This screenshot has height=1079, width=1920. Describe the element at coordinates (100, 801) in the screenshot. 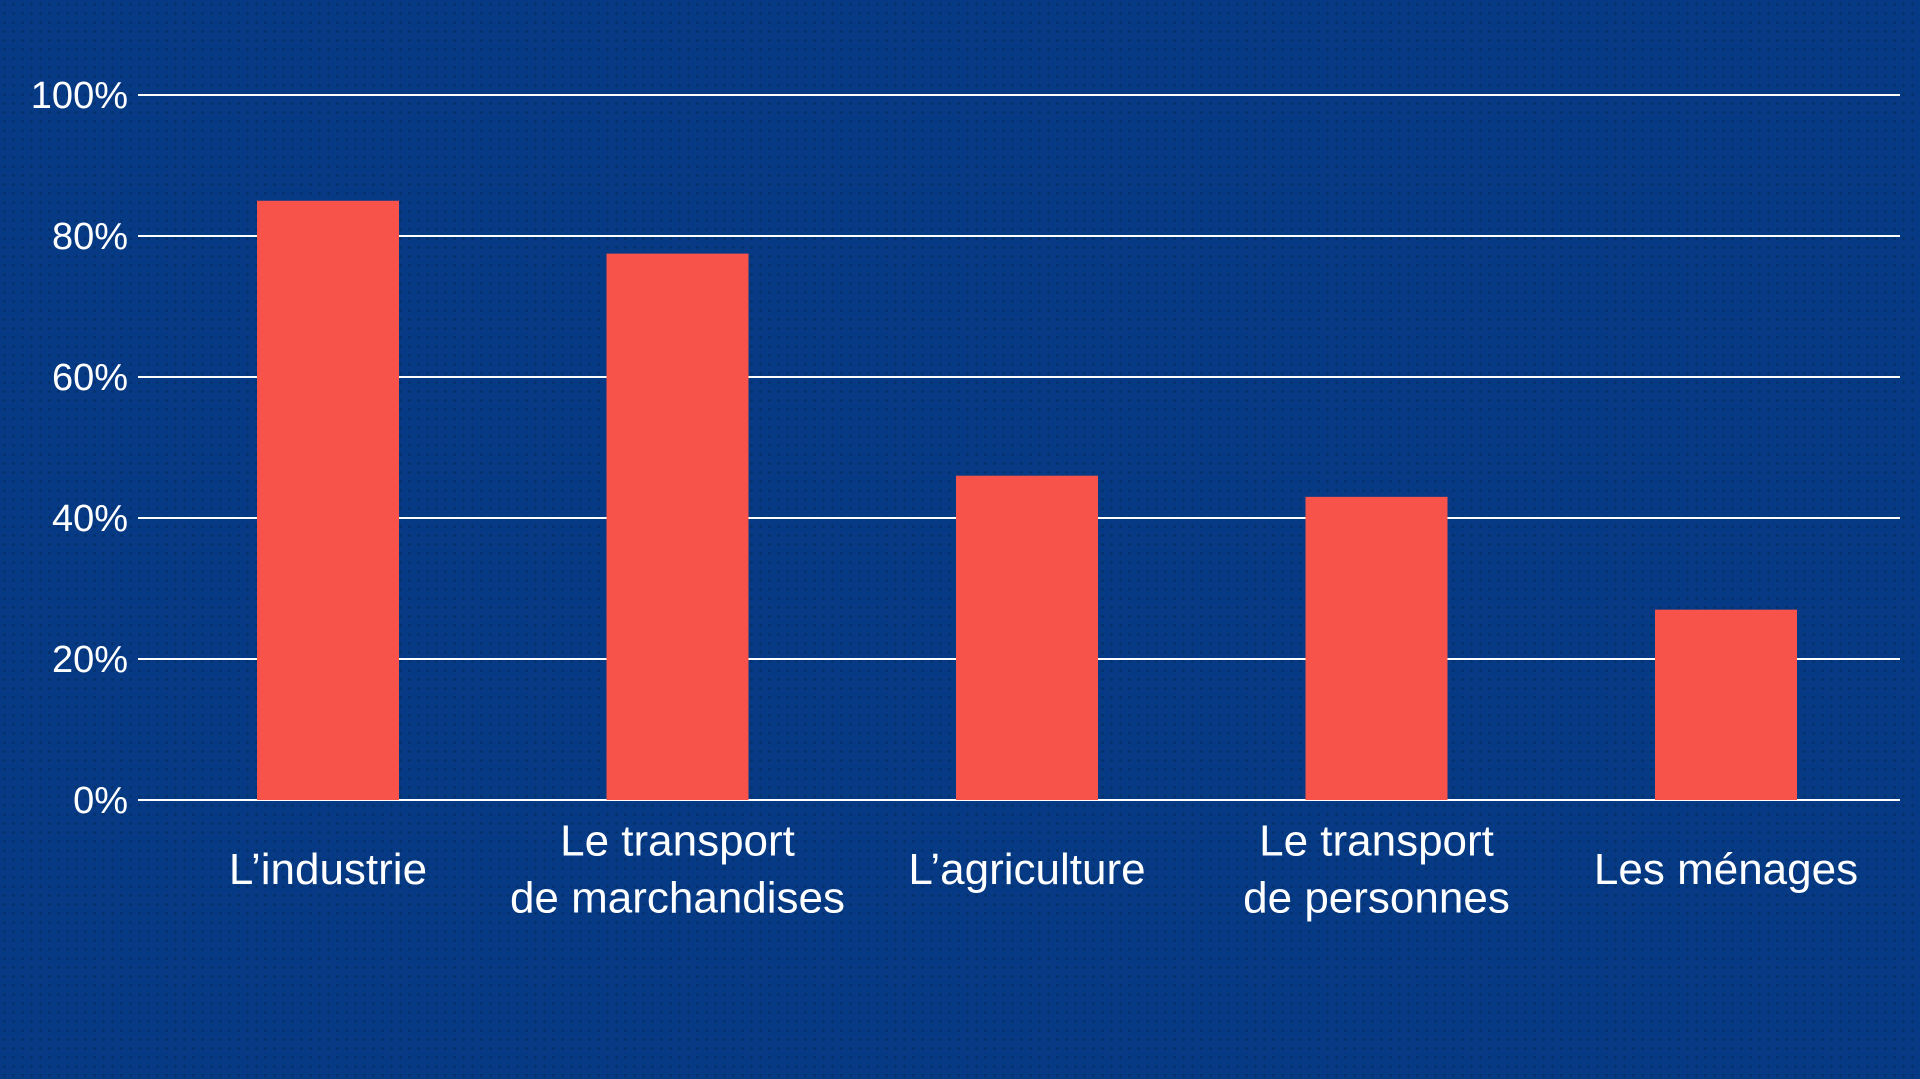

I see `y-tick-label: 0%` at that location.